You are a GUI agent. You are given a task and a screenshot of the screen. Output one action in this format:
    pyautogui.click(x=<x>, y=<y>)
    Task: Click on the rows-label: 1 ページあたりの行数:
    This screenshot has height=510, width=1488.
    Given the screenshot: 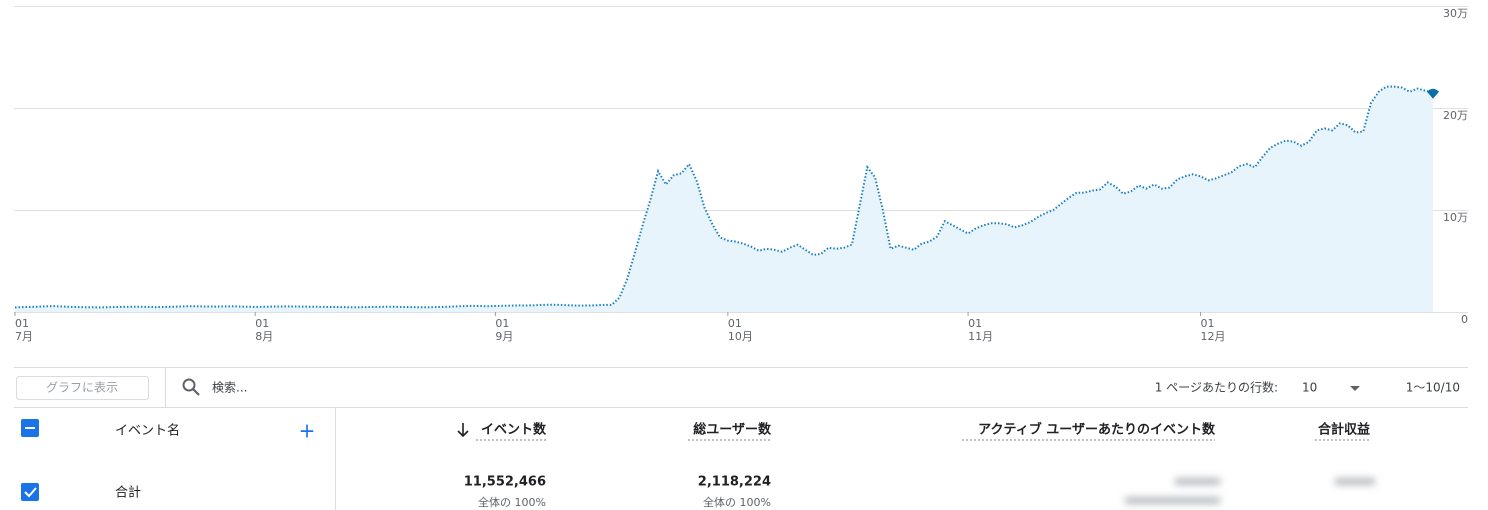 What is the action you would take?
    pyautogui.click(x=1216, y=387)
    